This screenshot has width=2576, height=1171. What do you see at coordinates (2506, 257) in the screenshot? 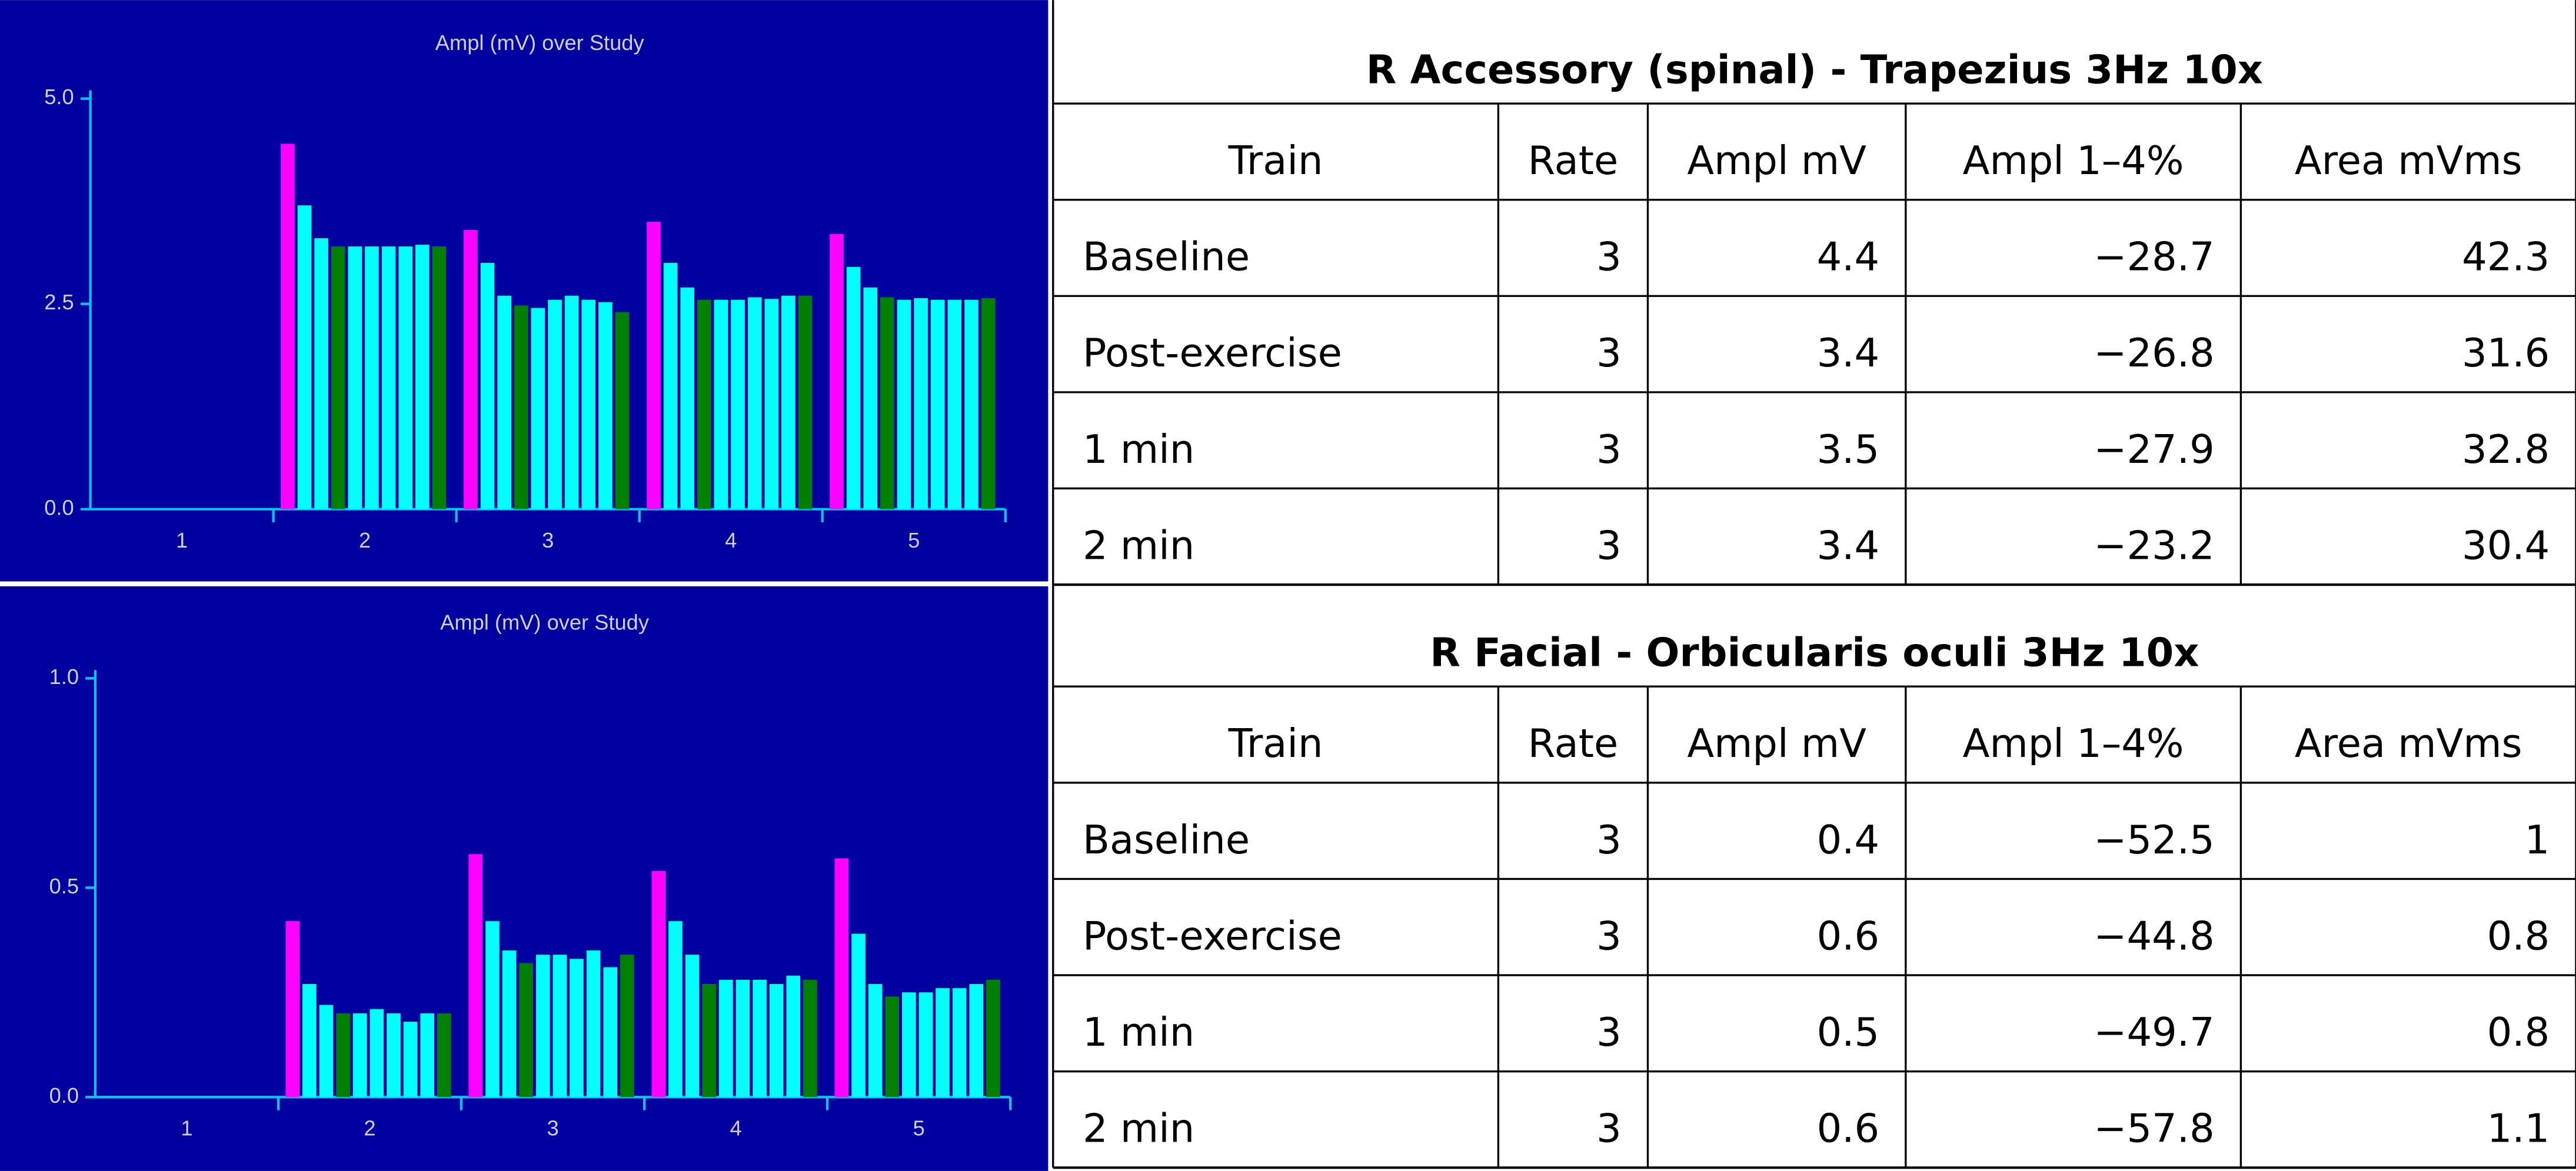
I see `table-cell: 42.3` at bounding box center [2506, 257].